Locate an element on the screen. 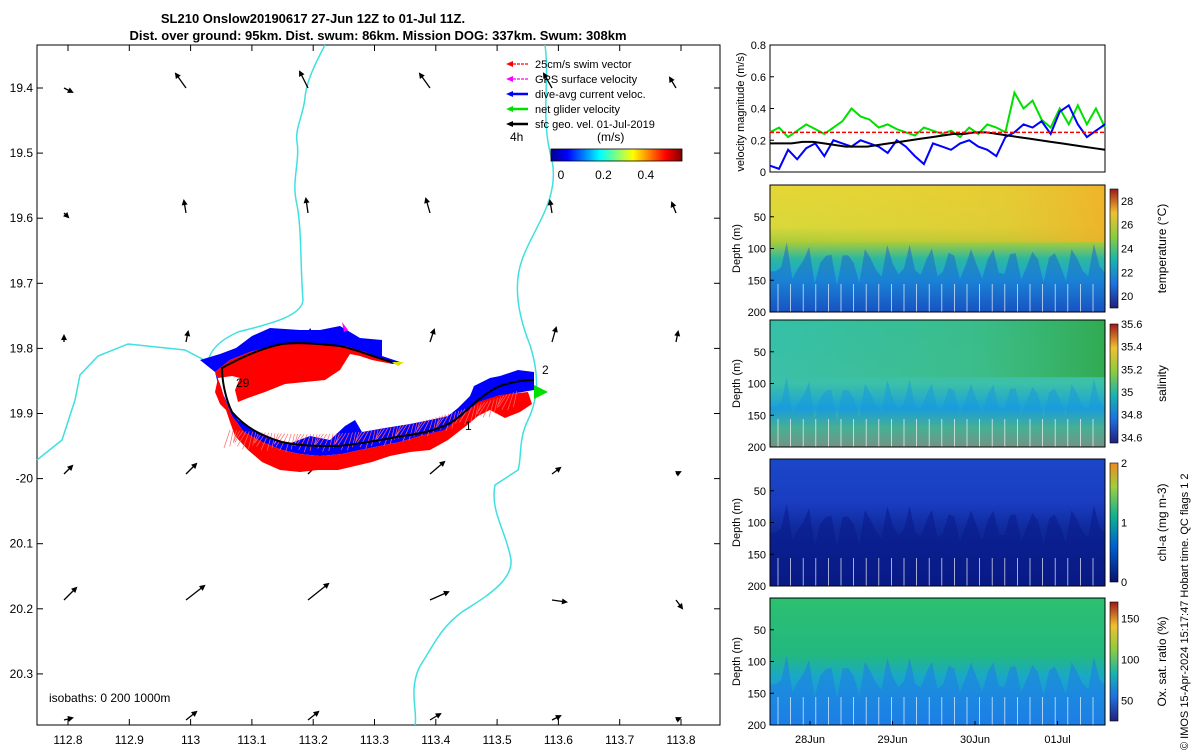 Image resolution: width=1200 pixels, height=750 pixels. velocity-series-line is located at coordinates (938, 141).